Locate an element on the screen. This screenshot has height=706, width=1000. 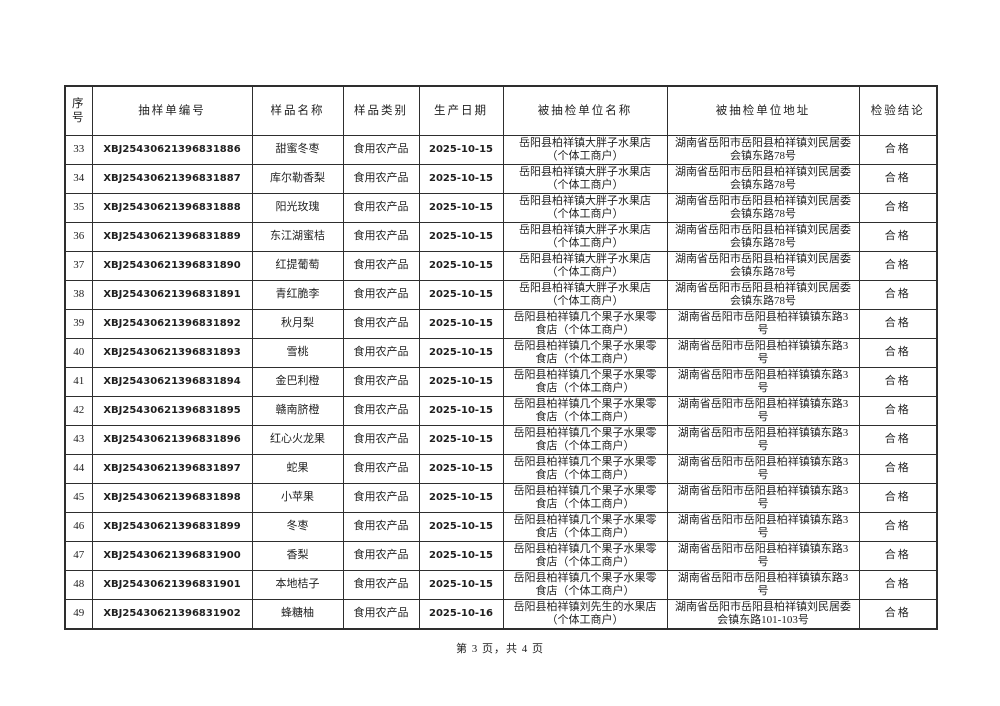
table-cell: XBJ25430621396831899 is located at coordinates (172, 526).